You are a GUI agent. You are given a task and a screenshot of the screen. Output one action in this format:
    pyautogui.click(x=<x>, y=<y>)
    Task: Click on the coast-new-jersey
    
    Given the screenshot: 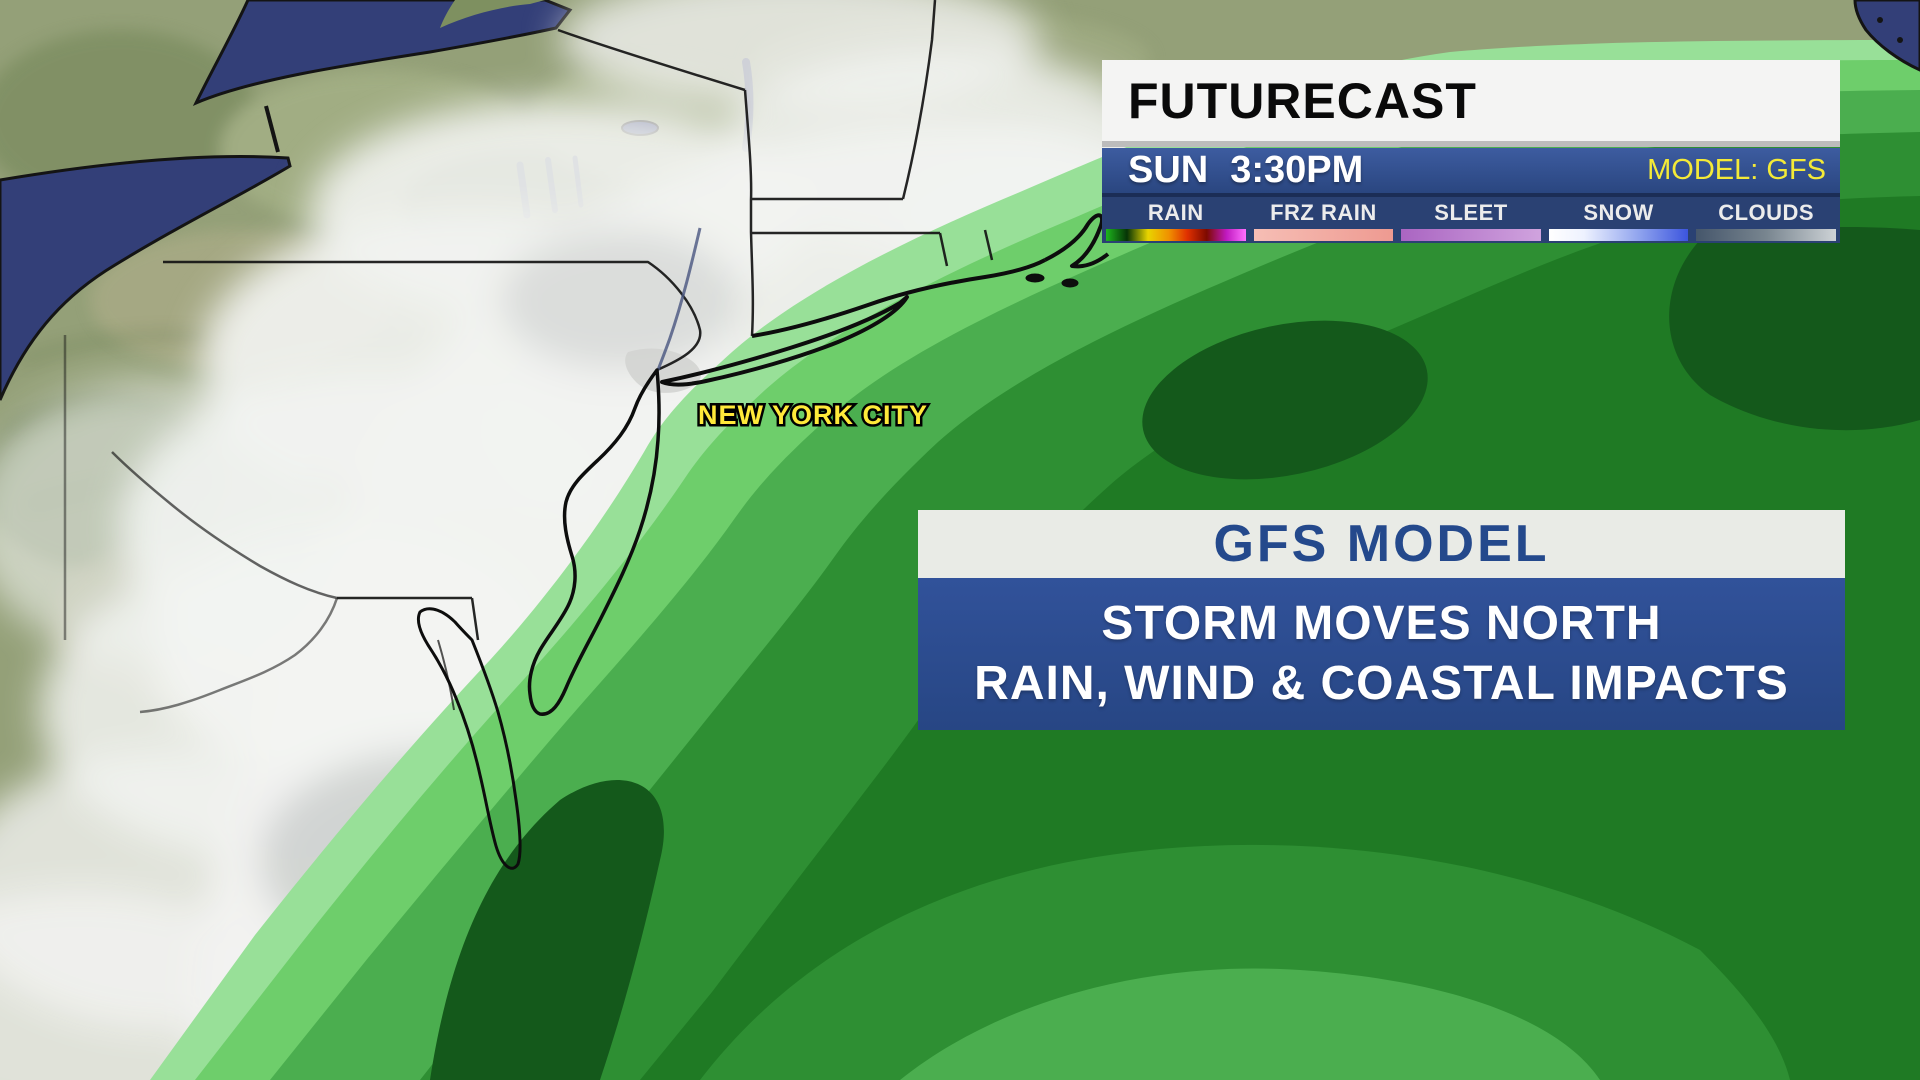 What is the action you would take?
    pyautogui.click(x=594, y=542)
    